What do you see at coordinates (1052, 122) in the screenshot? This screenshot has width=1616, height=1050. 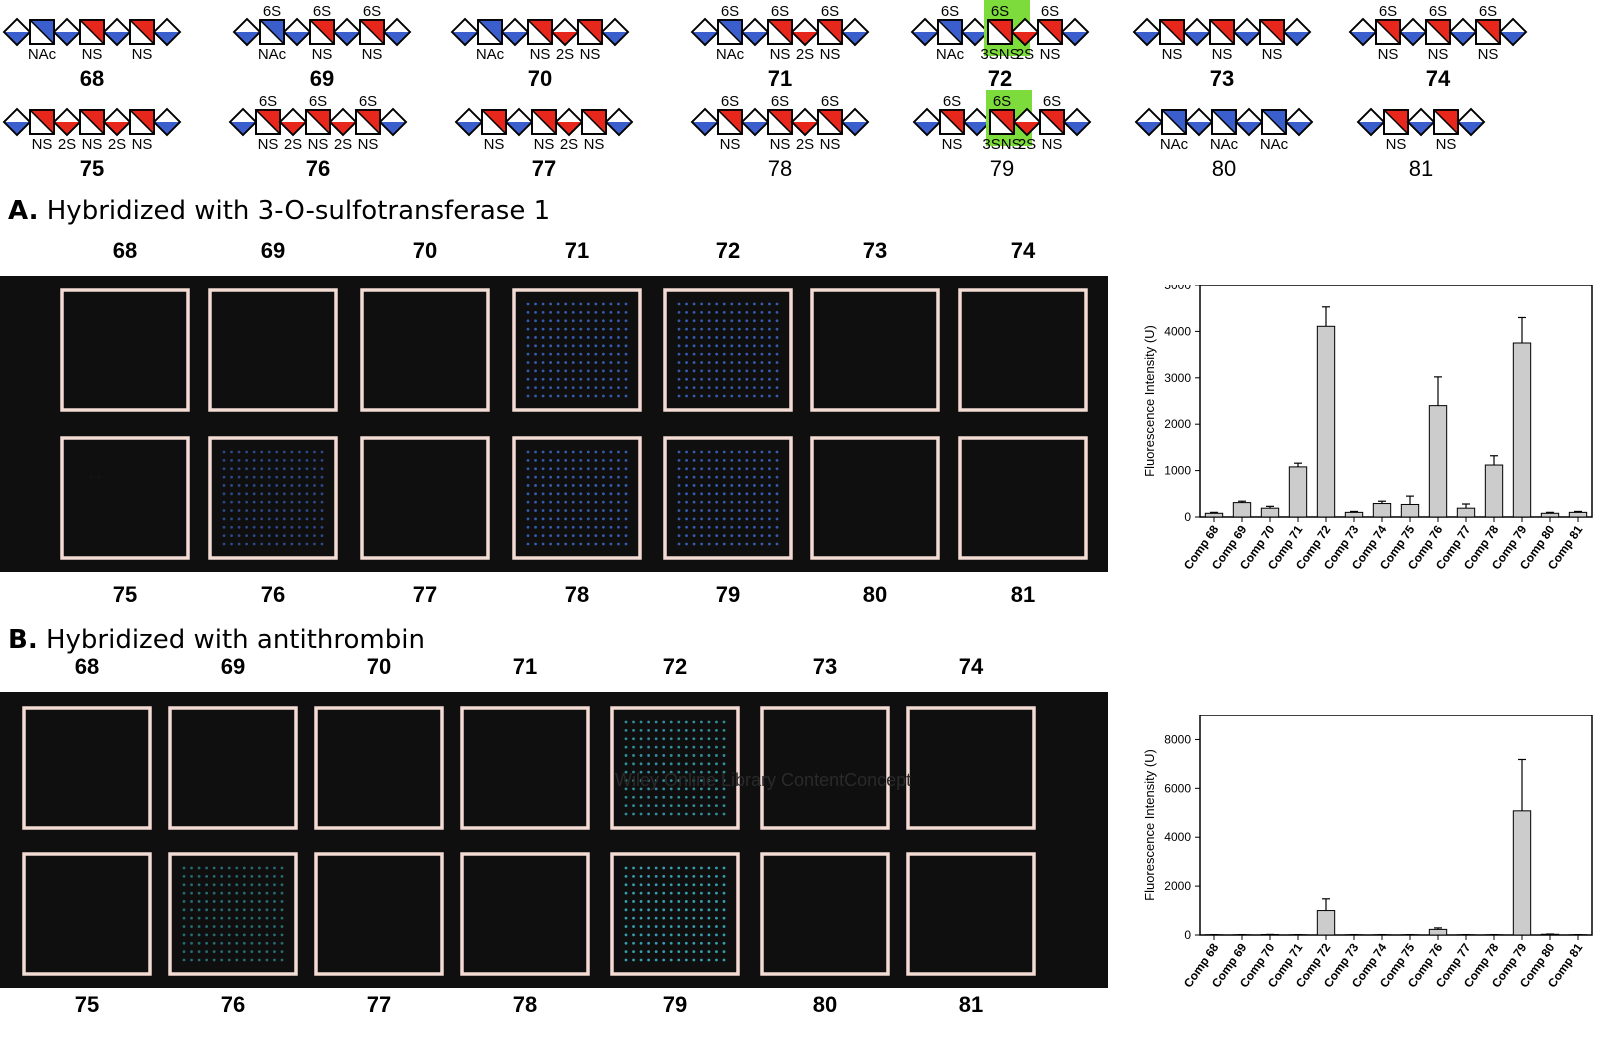 I see `glucosamine-divider` at bounding box center [1052, 122].